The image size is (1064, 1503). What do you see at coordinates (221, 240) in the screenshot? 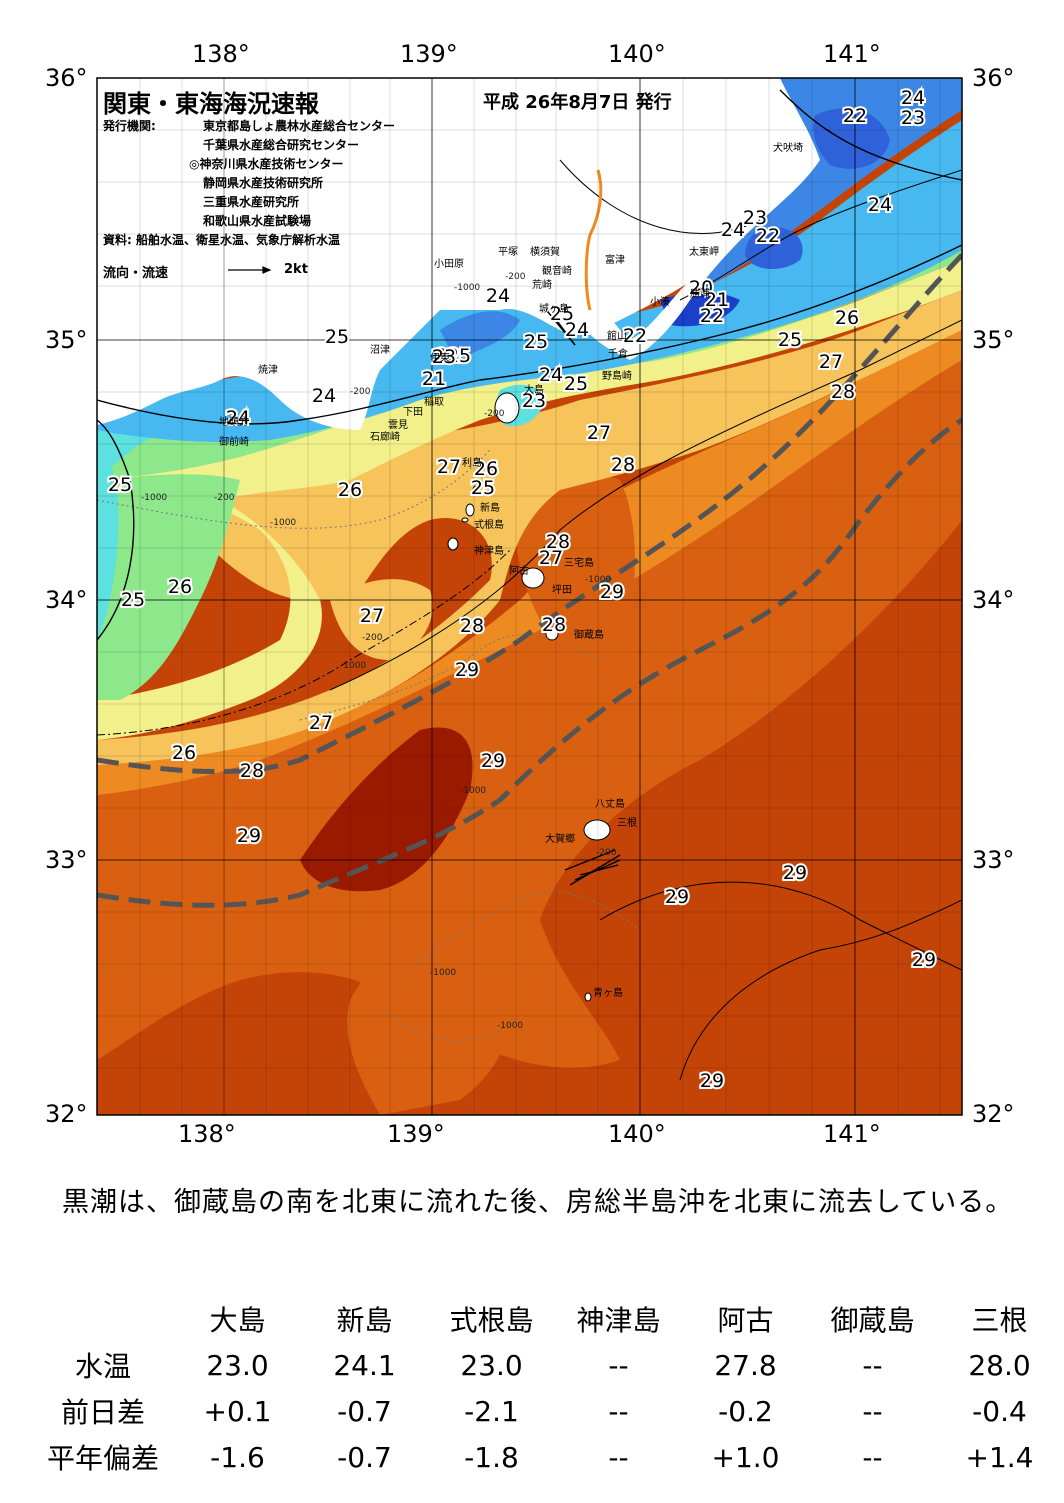
I see `data-source: 資料: 船舶水温、衛星水温、気象庁解析水温` at bounding box center [221, 240].